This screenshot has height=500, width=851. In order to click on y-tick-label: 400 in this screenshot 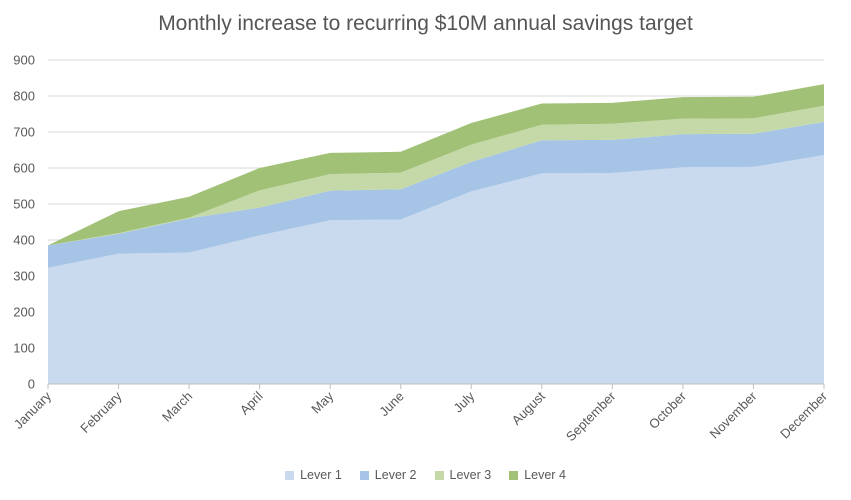, I will do `click(24, 240)`.